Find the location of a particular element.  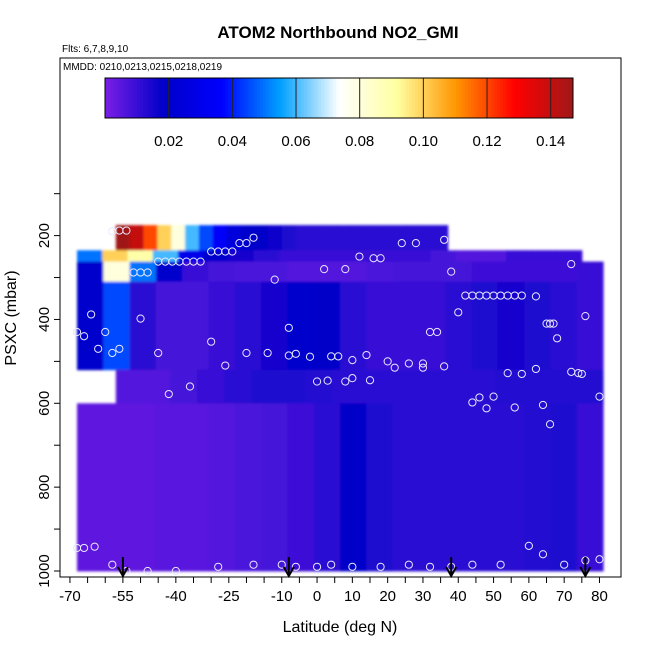

colorbar-tick-label: 0.10 is located at coordinates (423, 141).